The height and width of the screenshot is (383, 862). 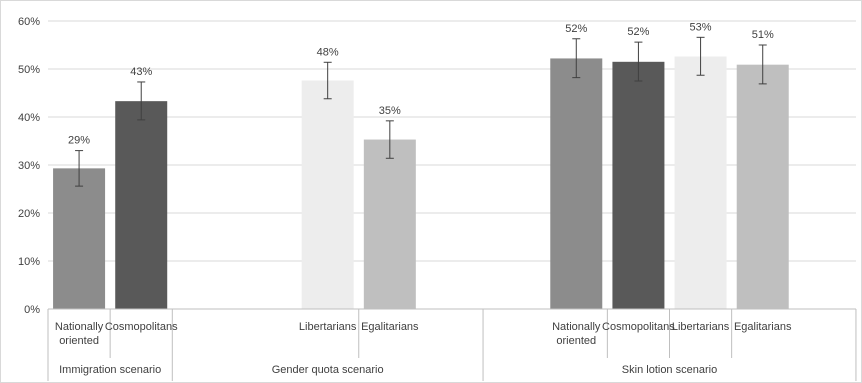 What do you see at coordinates (110, 370) in the screenshot?
I see `group-label: Immigration scenario` at bounding box center [110, 370].